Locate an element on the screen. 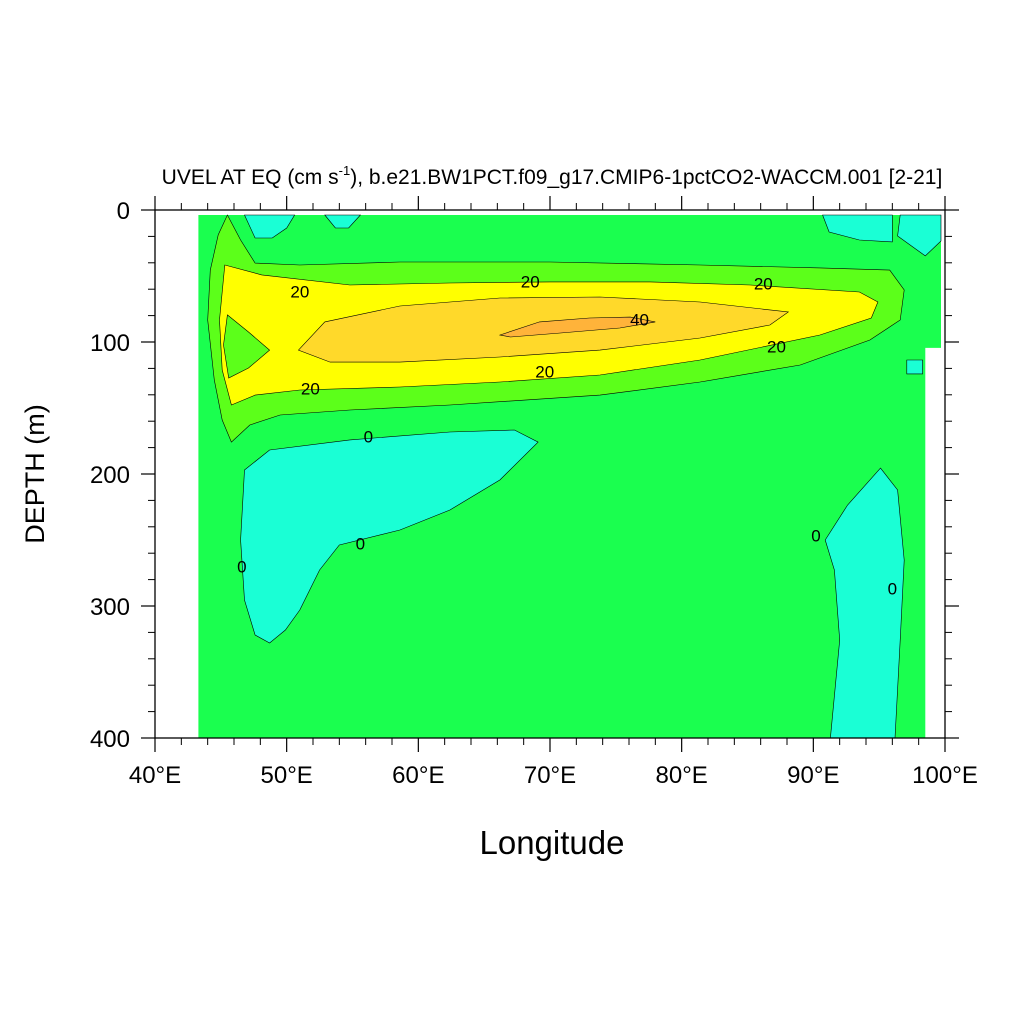  y-tick-label: 400 is located at coordinates (110, 739).